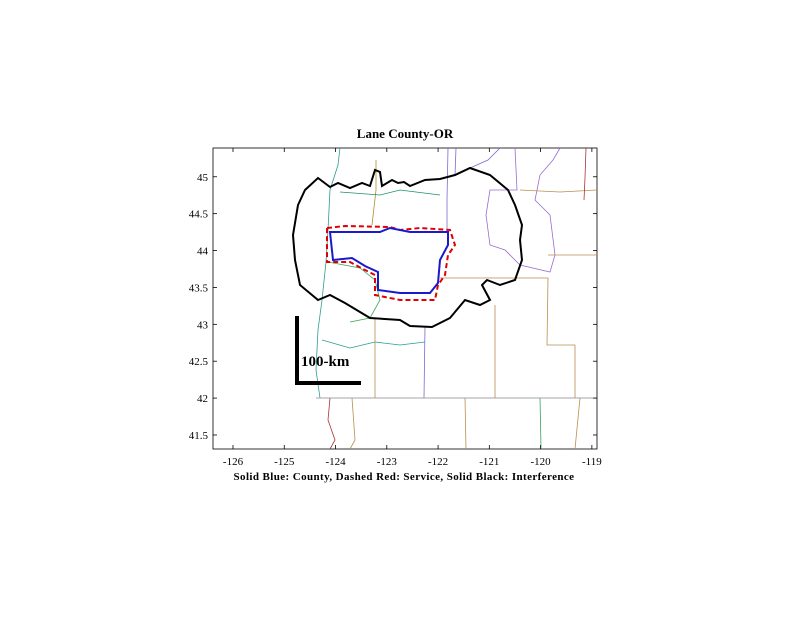  I want to click on y-tick-label: 42, so click(202, 399).